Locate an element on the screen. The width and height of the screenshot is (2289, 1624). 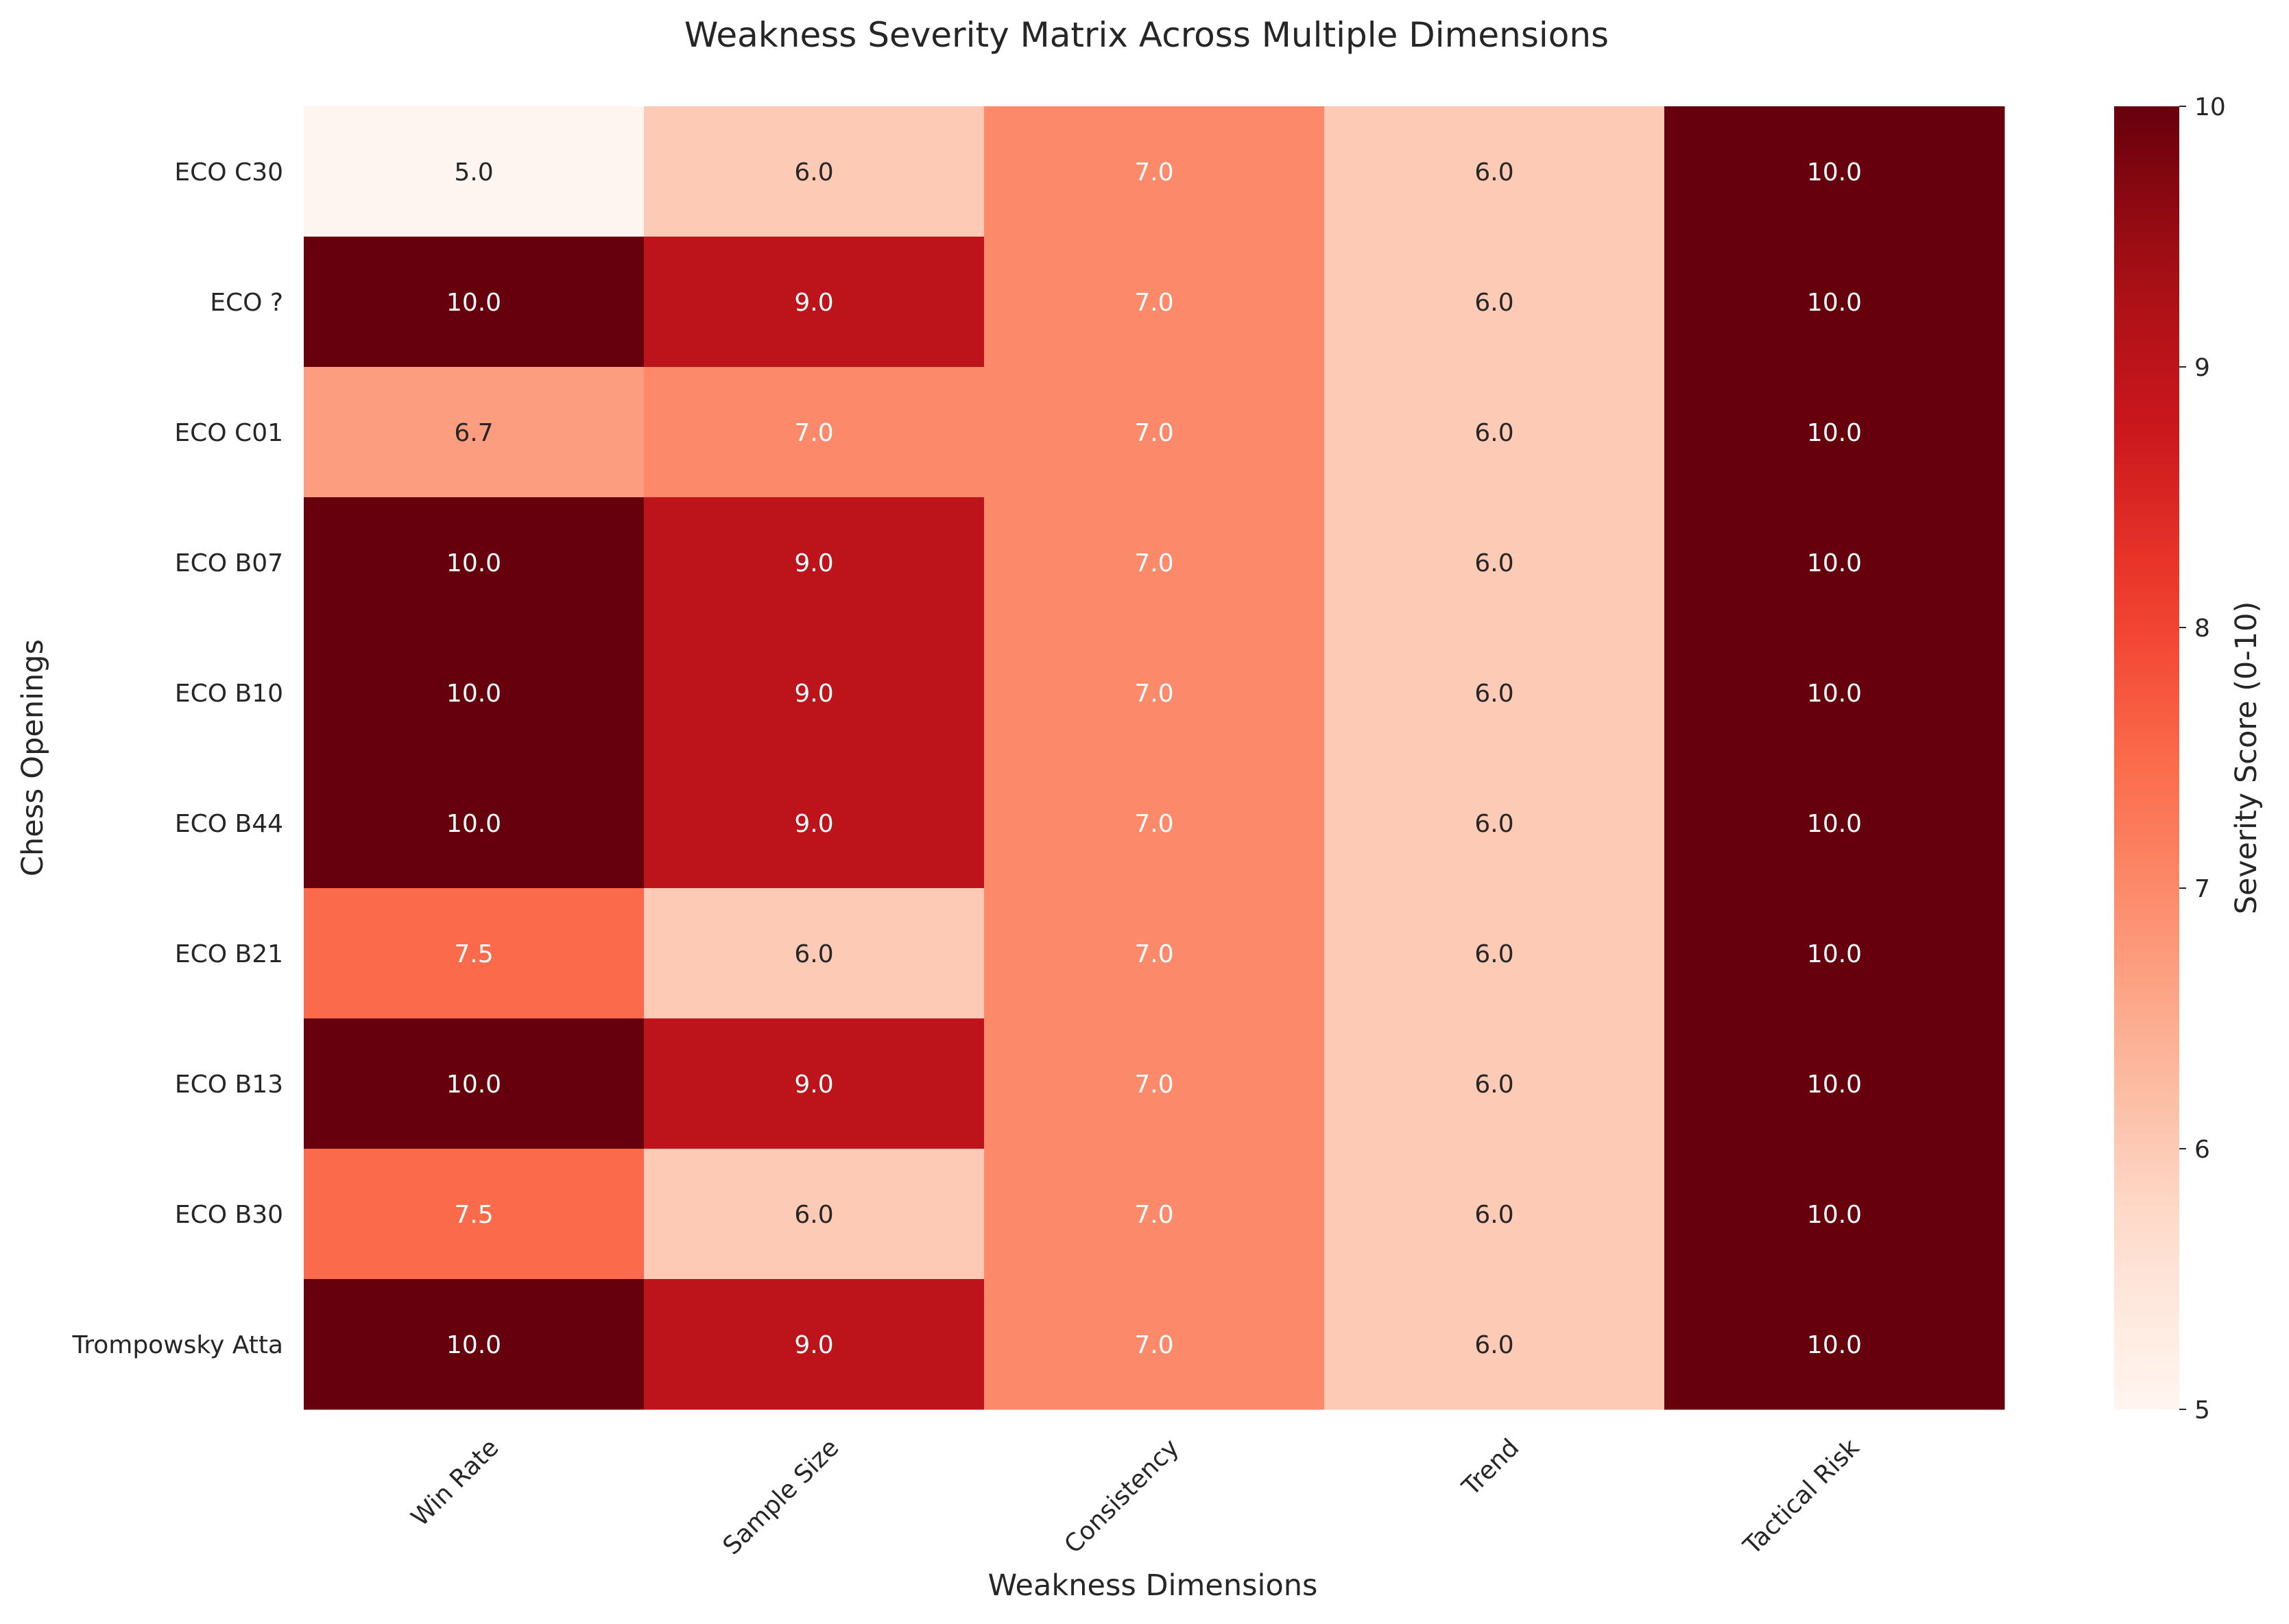
colorbar-tick-label: 8 is located at coordinates (2202, 628).